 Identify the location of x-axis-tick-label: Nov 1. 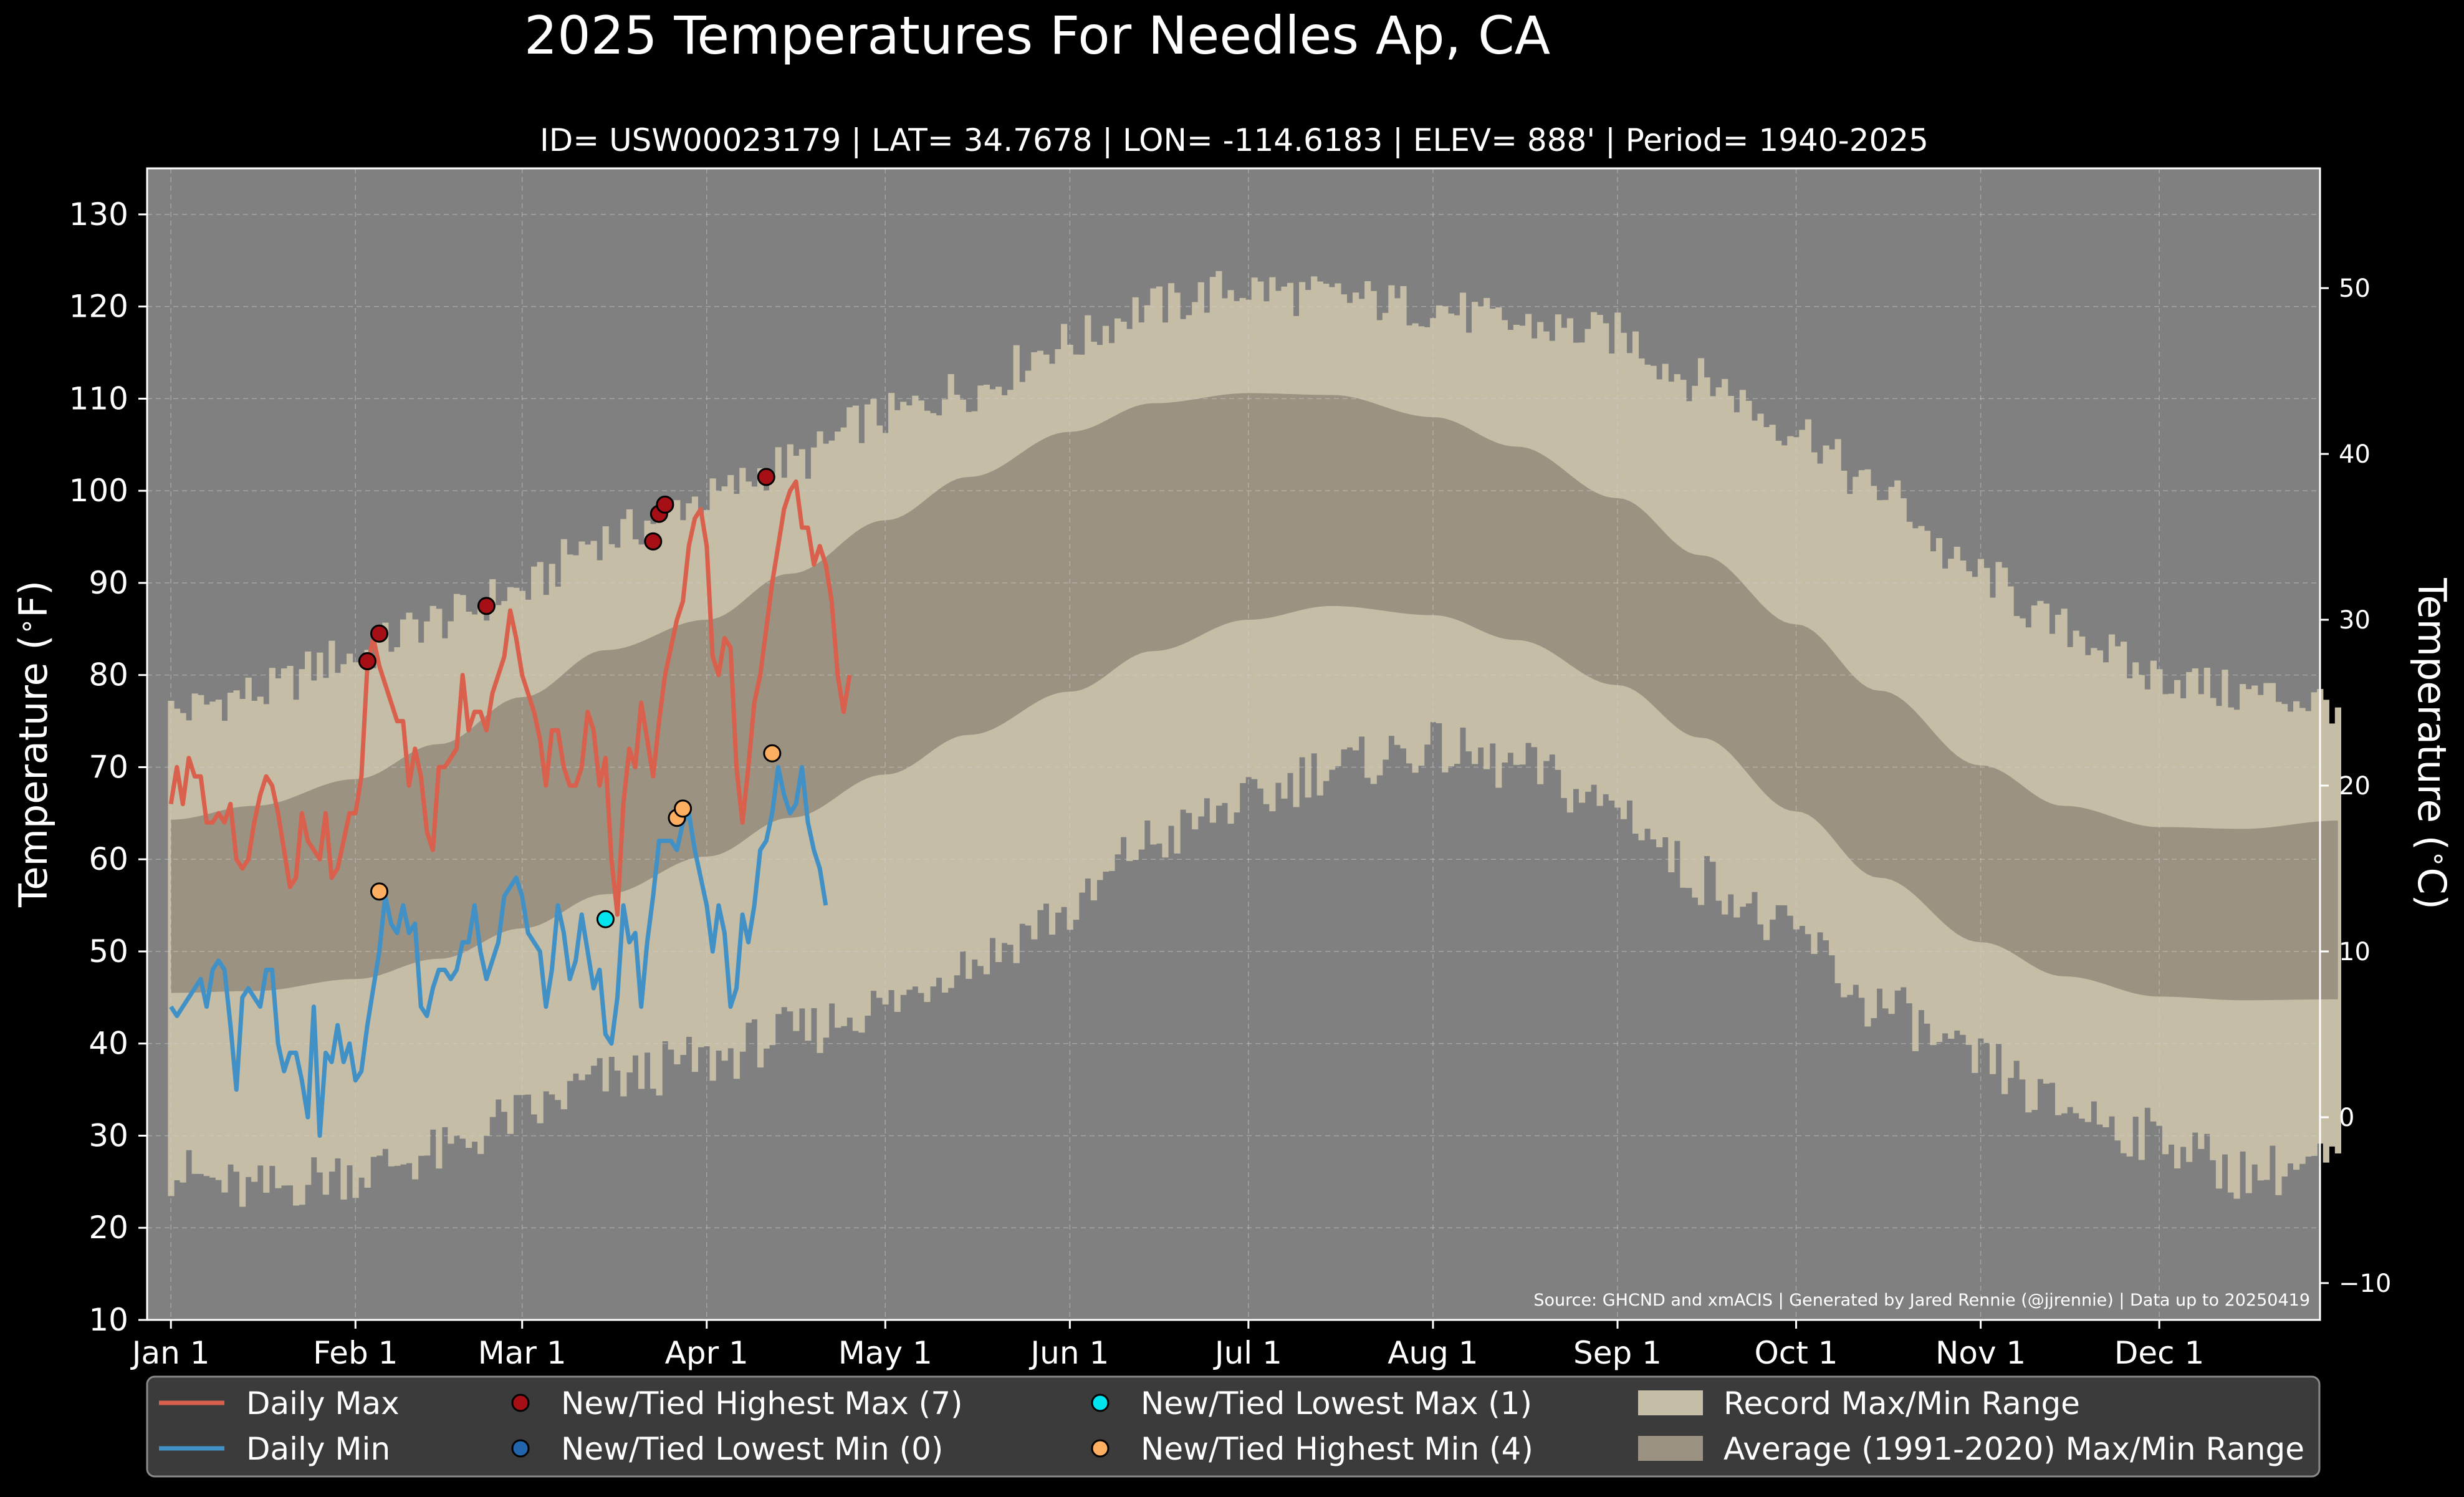
(1980, 1353).